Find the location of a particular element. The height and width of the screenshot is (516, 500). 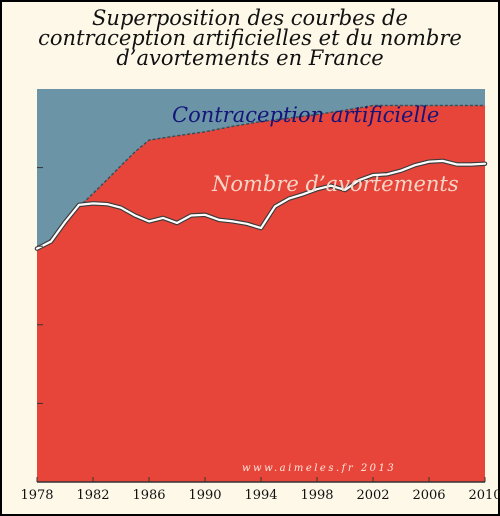

y-axis-ticks is located at coordinates (40, 285).